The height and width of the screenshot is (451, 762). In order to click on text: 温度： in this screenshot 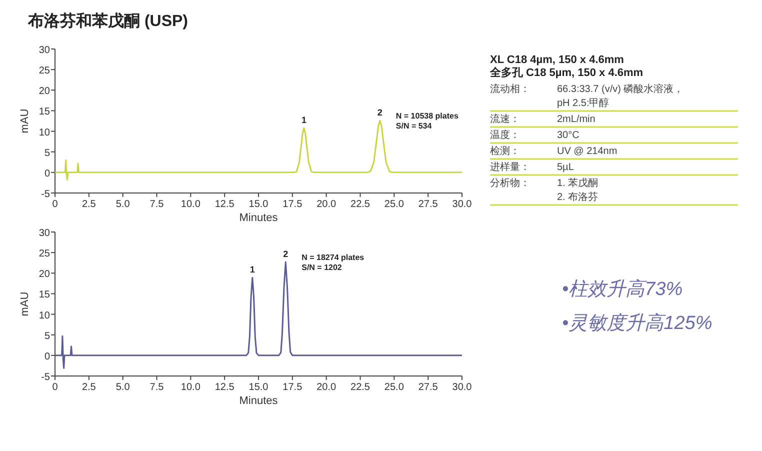, I will do `click(505, 135)`.